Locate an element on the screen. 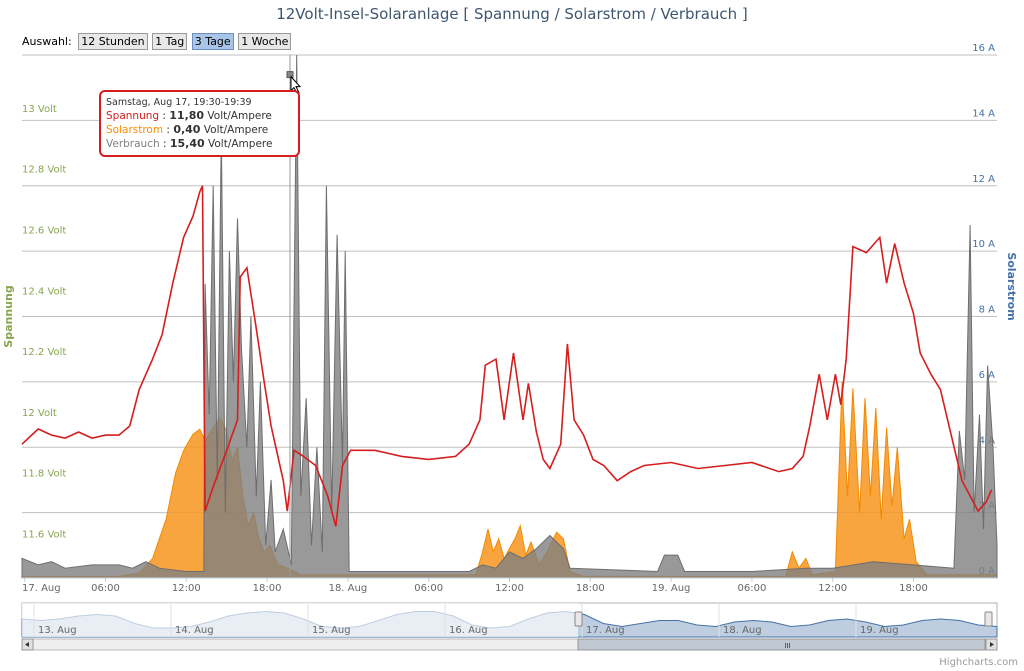  navigator-handle-right is located at coordinates (988, 619).